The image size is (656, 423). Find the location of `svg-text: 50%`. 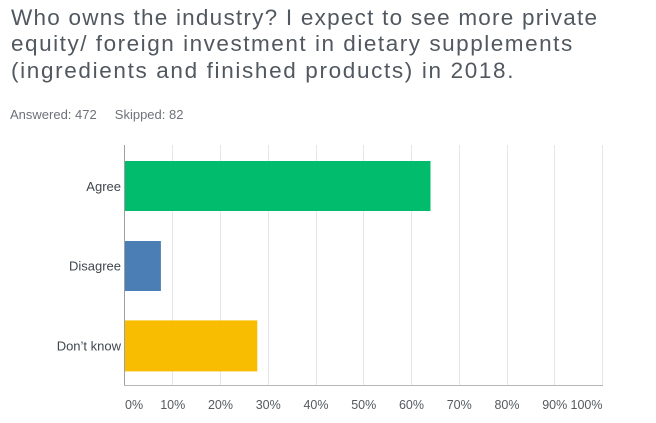

svg-text: 50% is located at coordinates (363, 405).